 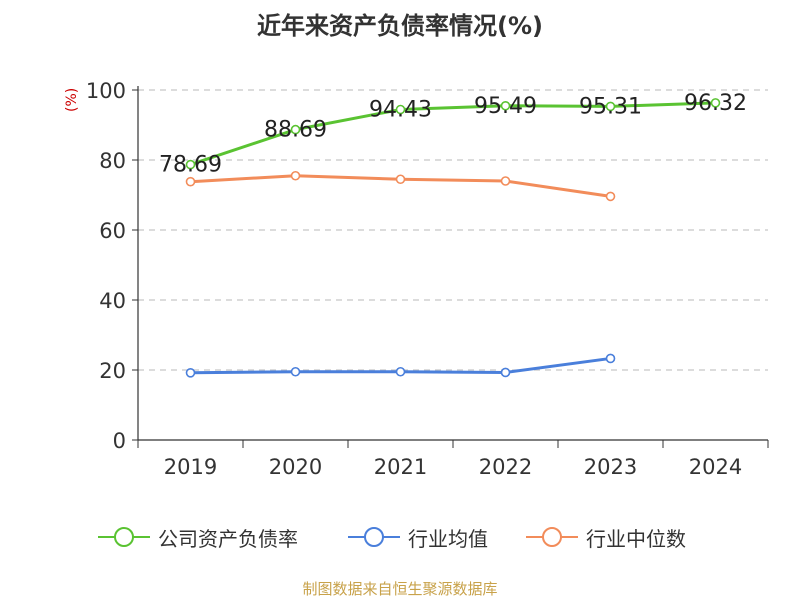 I want to click on legend-item-company-ratio: 公司资产负债率, so click(x=197, y=537).